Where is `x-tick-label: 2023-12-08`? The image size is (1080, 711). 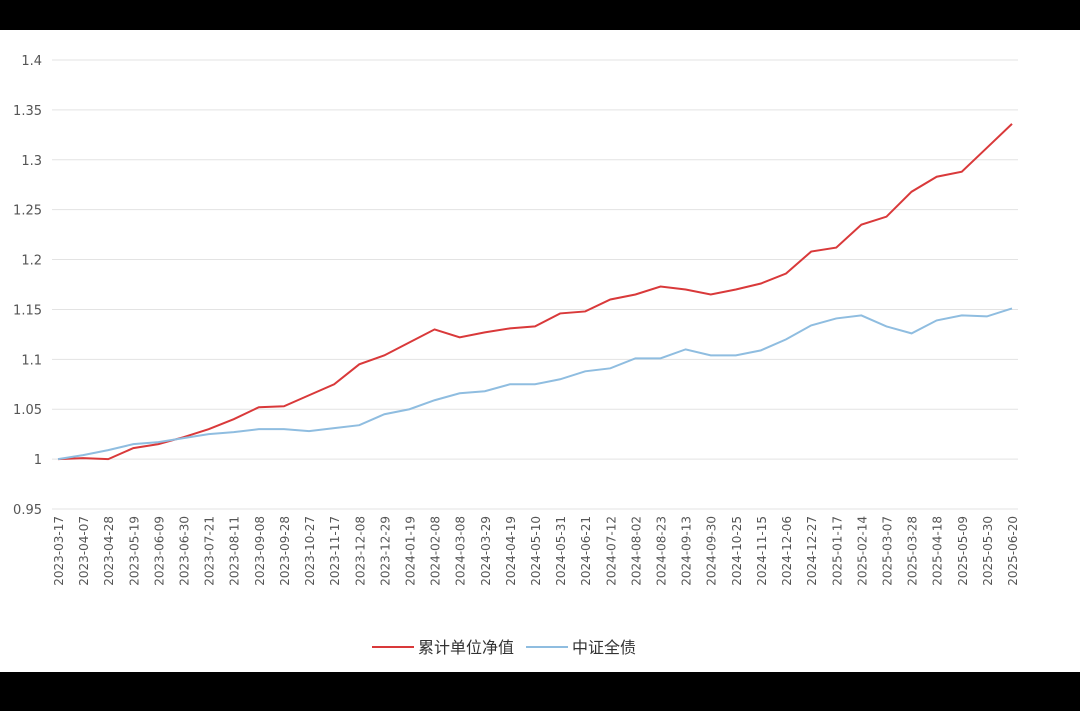 x-tick-label: 2023-12-08 is located at coordinates (360, 551).